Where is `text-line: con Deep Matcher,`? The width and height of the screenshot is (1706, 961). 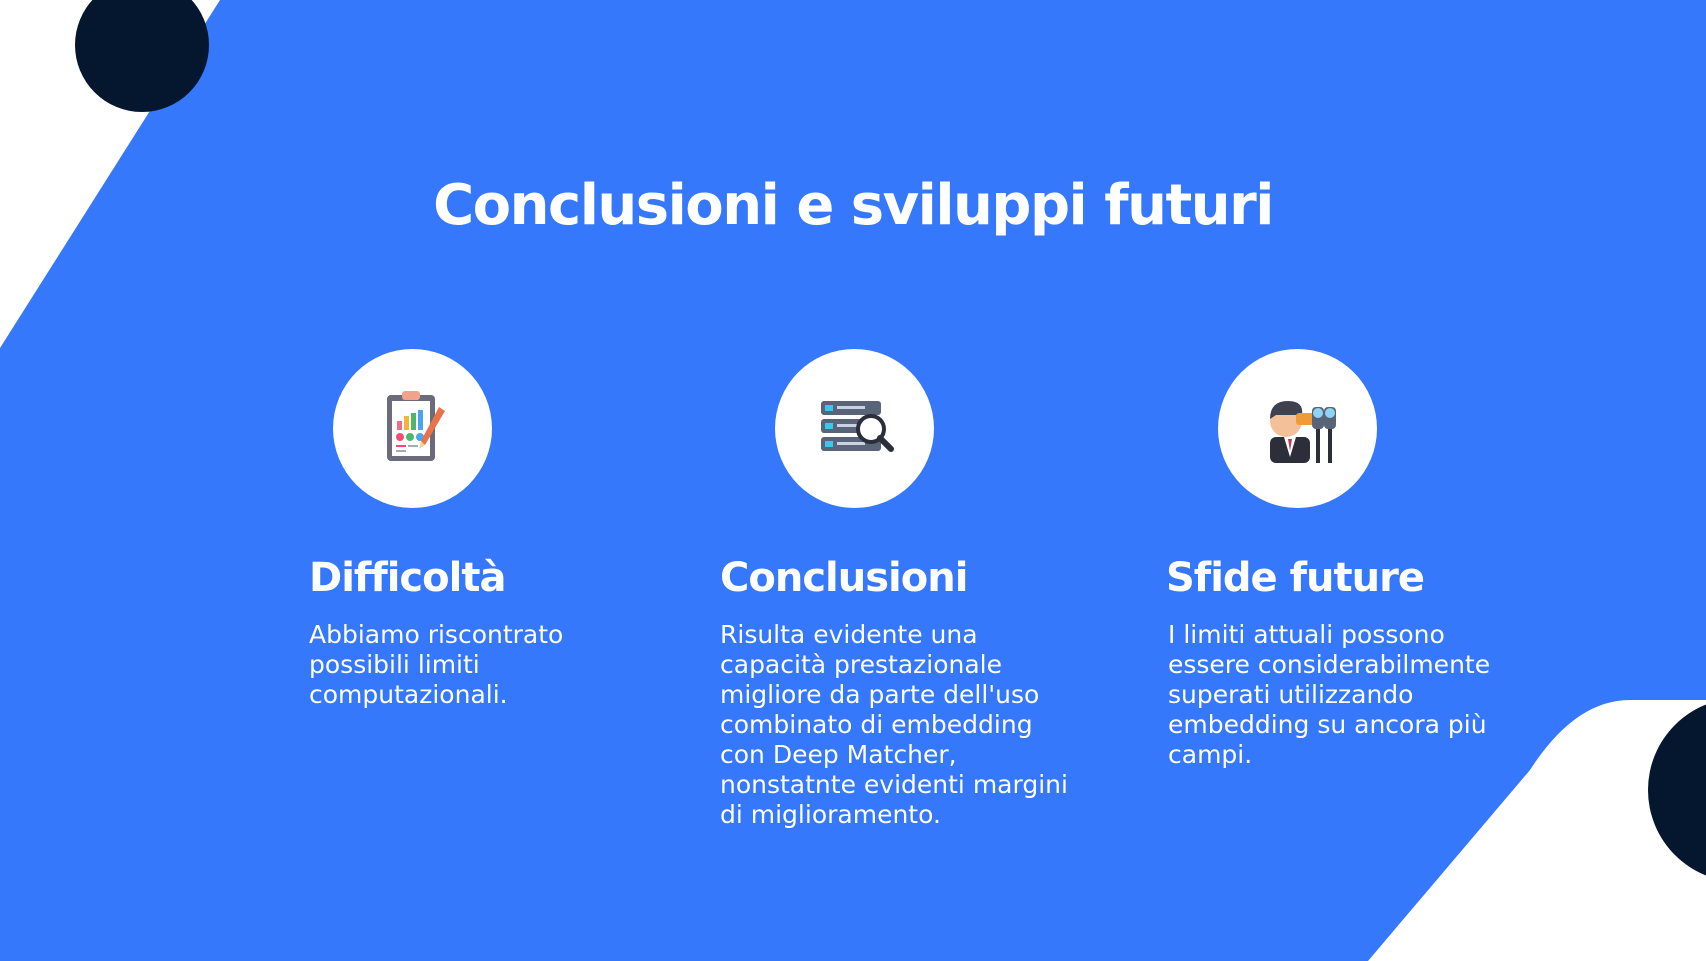 text-line: con Deep Matcher, is located at coordinates (838, 754).